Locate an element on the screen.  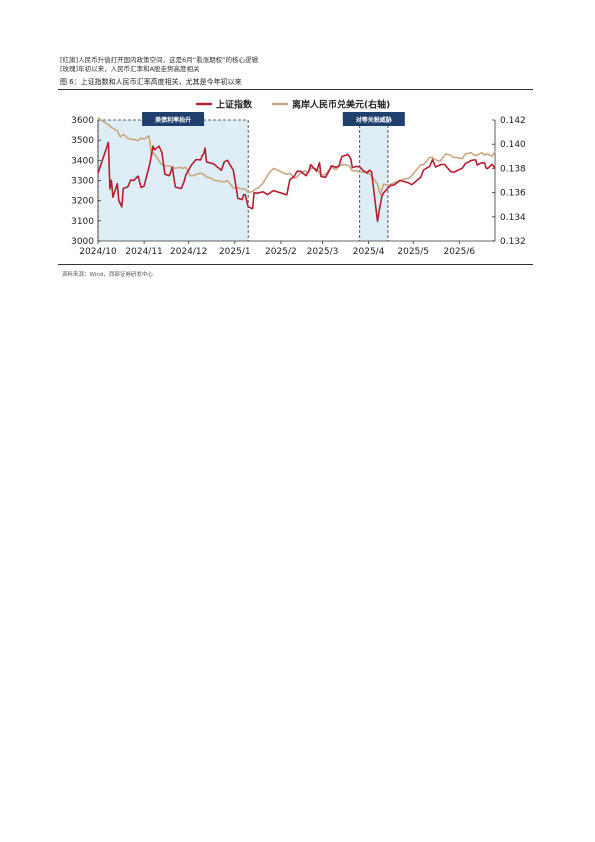
x-tick-label-8: 2025/6 is located at coordinates (459, 252).